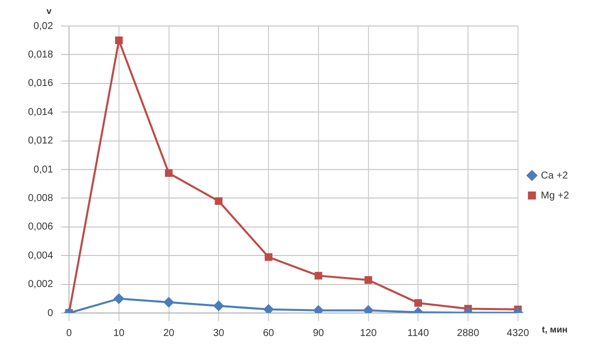  What do you see at coordinates (555, 196) in the screenshot?
I see `legend-label: Mg +2` at bounding box center [555, 196].